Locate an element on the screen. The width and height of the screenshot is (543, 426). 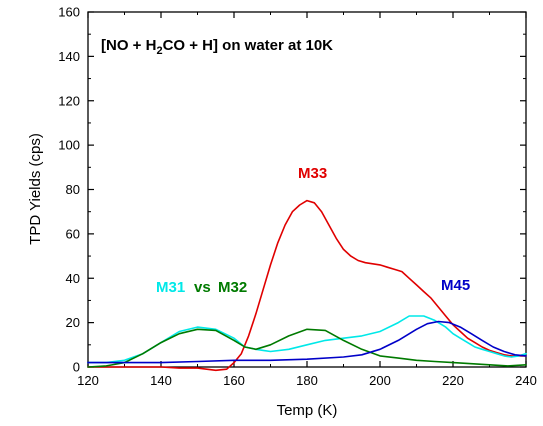
y-axis-title: TPD Yields (cps) is located at coordinates (35, 189).